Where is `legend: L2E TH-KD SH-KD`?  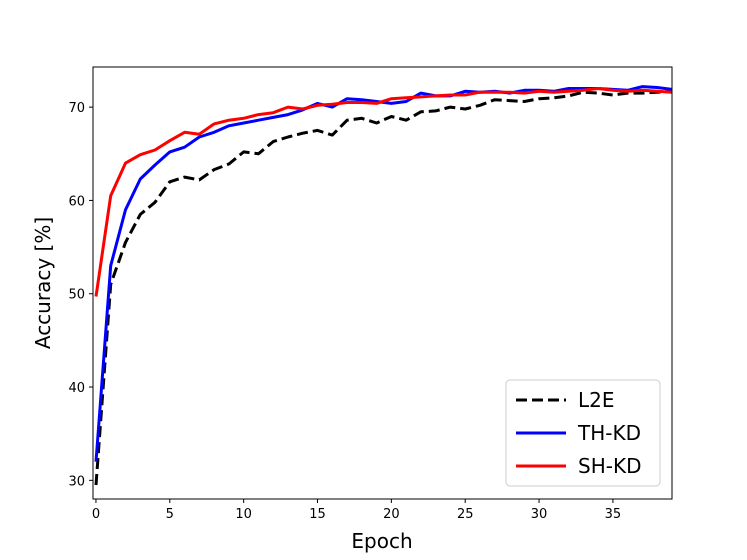
legend: L2E TH-KD SH-KD is located at coordinates (583, 433).